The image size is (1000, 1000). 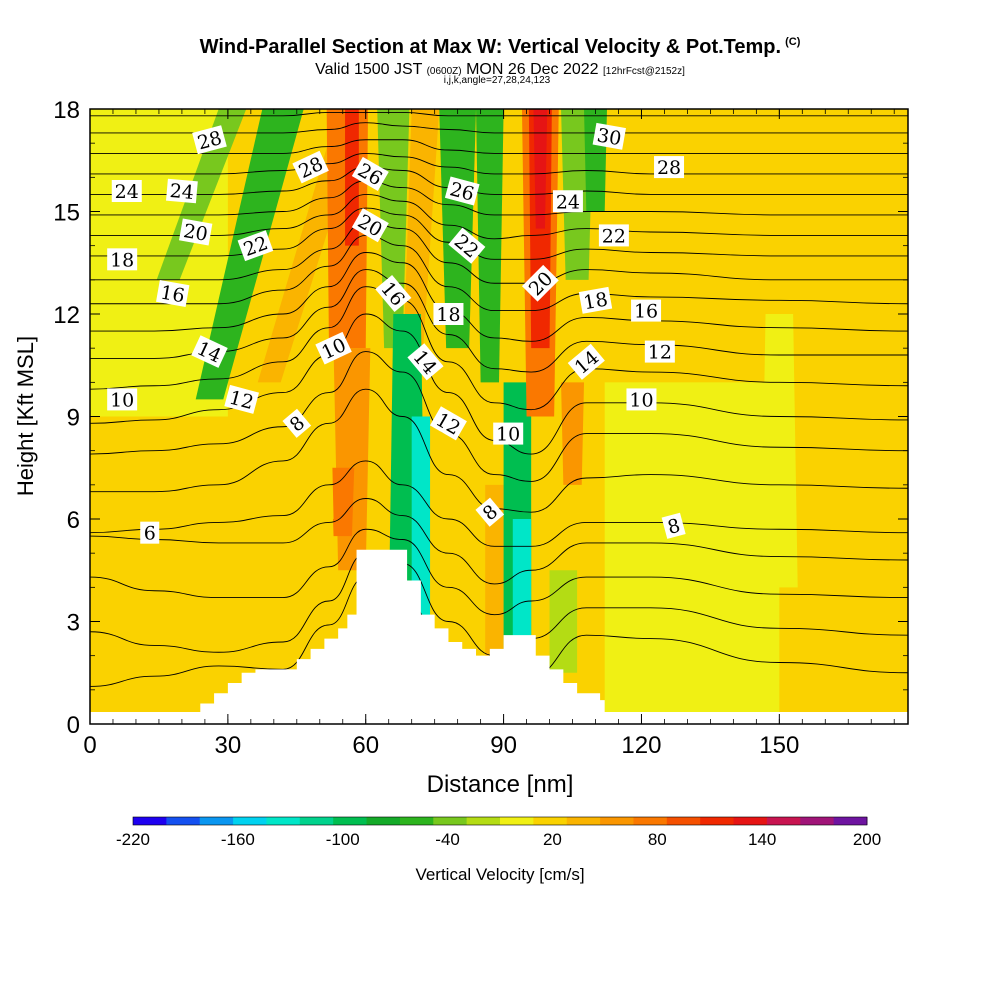 What do you see at coordinates (73, 725) in the screenshot?
I see `y-tick-label: 0` at bounding box center [73, 725].